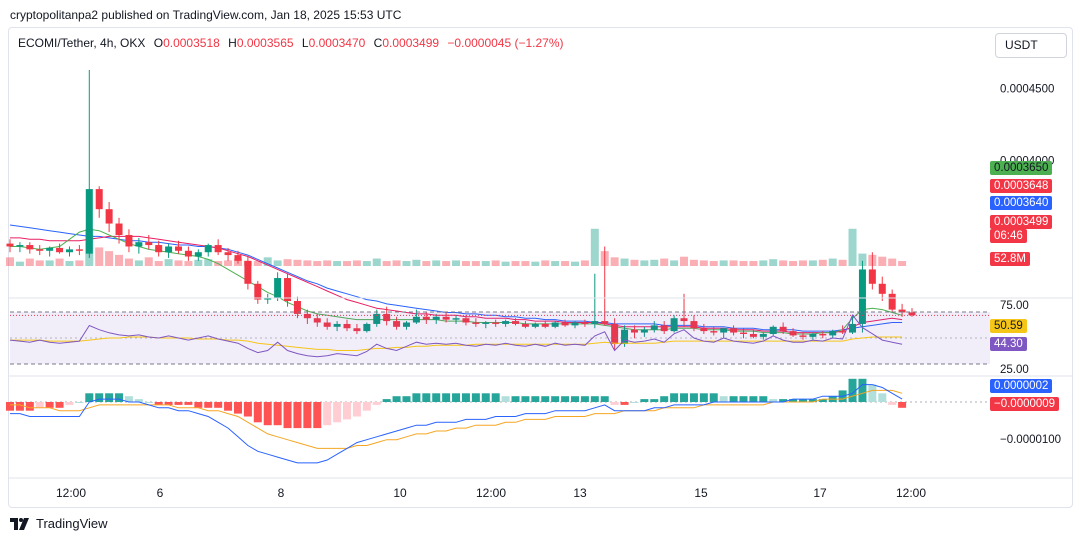 The image size is (1080, 541). Describe the element at coordinates (82, 43) in the screenshot. I see `symbol-label: ECOMI/Tether, 4h, OKX` at that location.